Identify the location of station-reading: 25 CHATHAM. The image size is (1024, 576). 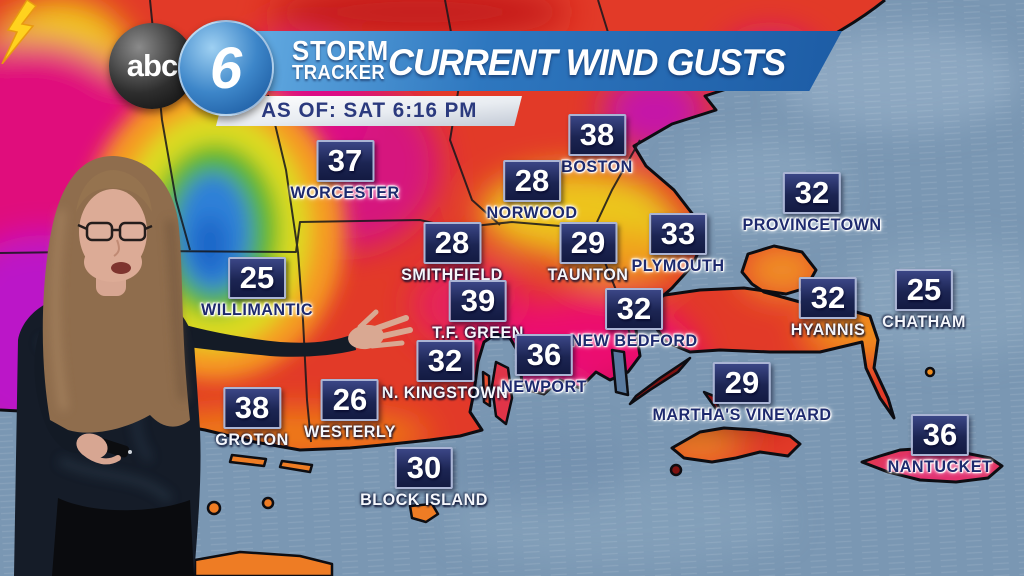
(924, 300).